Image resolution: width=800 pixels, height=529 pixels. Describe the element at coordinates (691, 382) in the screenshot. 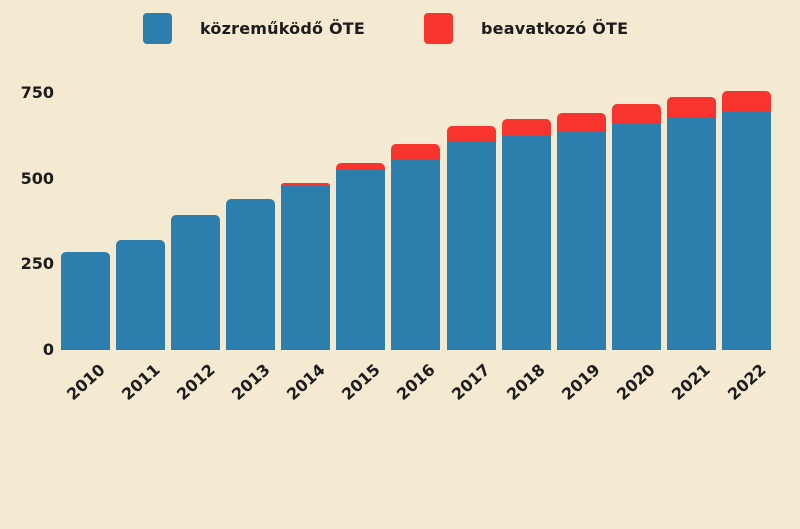

I see `x-axis-label-2021: 2021` at that location.